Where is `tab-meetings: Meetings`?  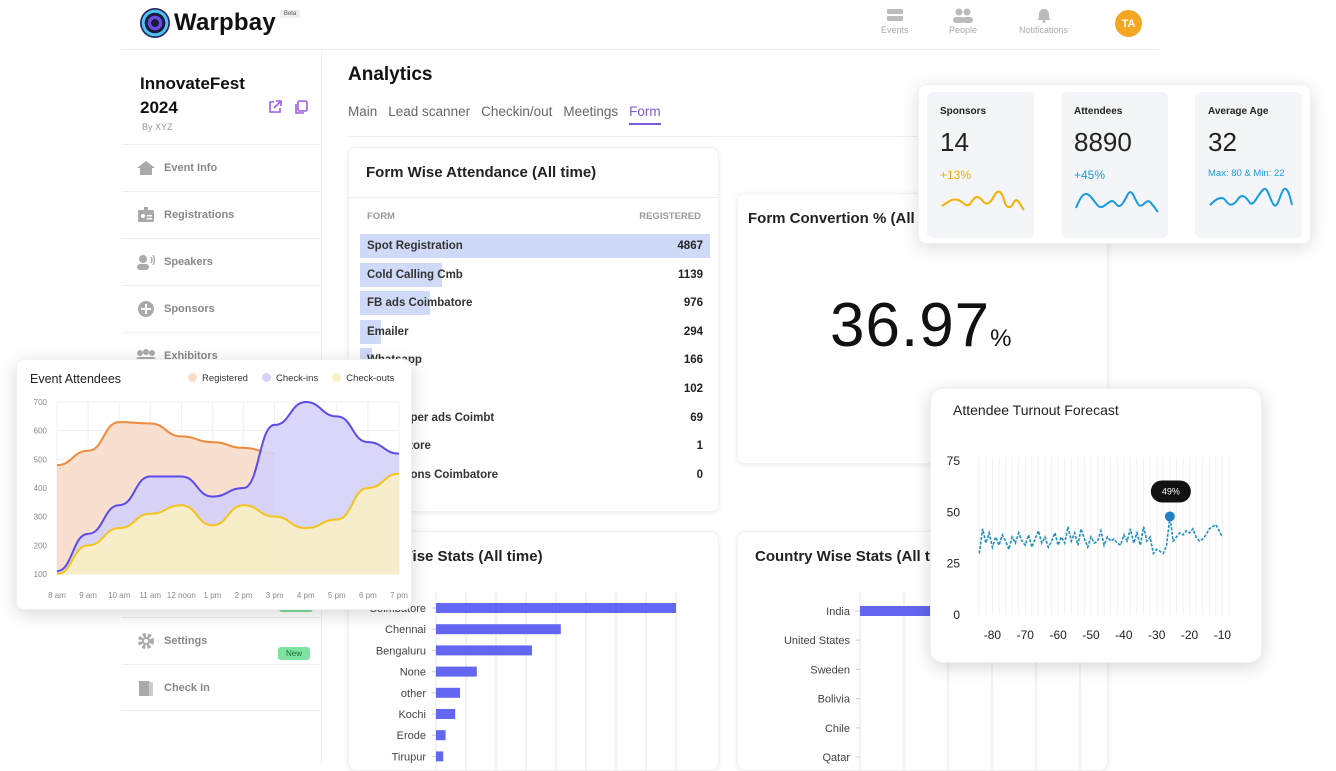 tab-meetings: Meetings is located at coordinates (590, 114).